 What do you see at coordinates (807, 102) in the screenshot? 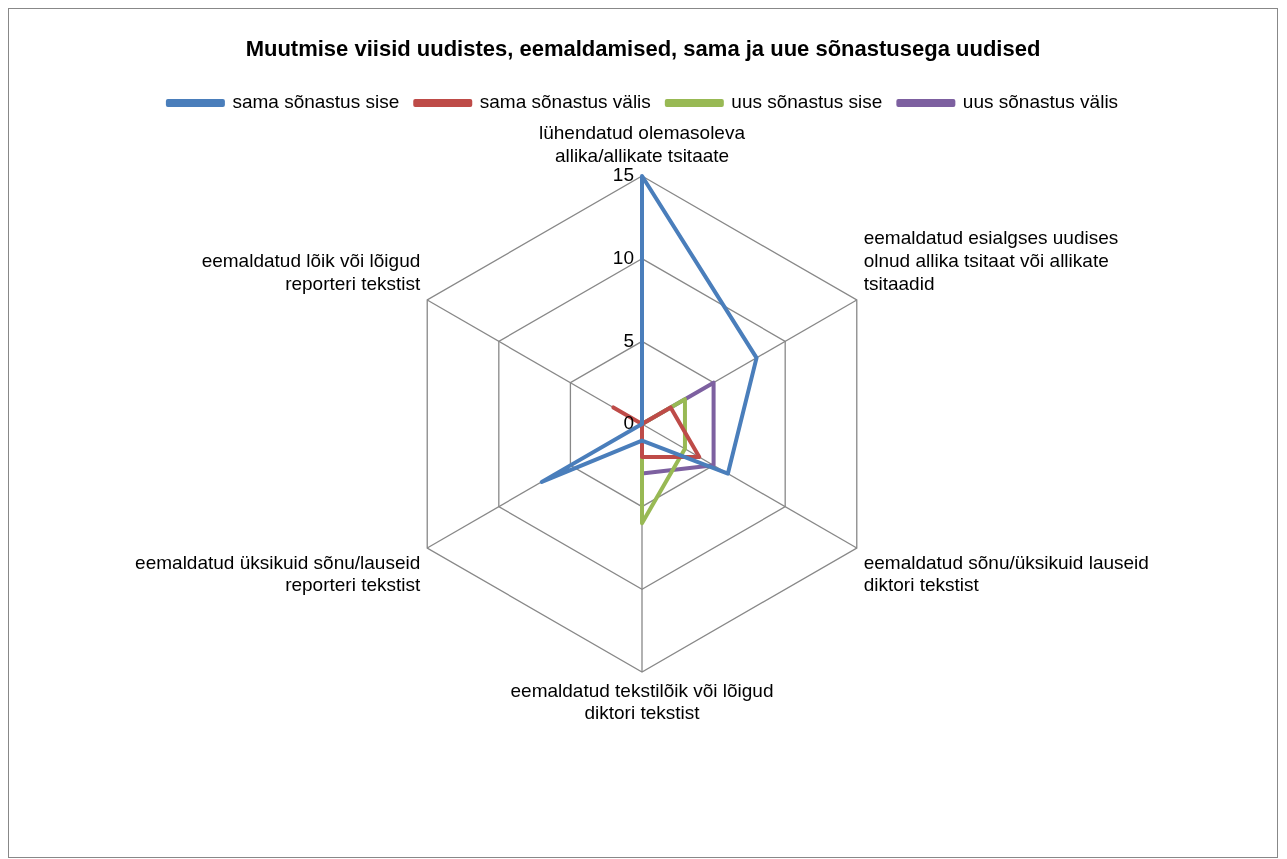
I see `legend-label: uus sõnastus sise` at bounding box center [807, 102].